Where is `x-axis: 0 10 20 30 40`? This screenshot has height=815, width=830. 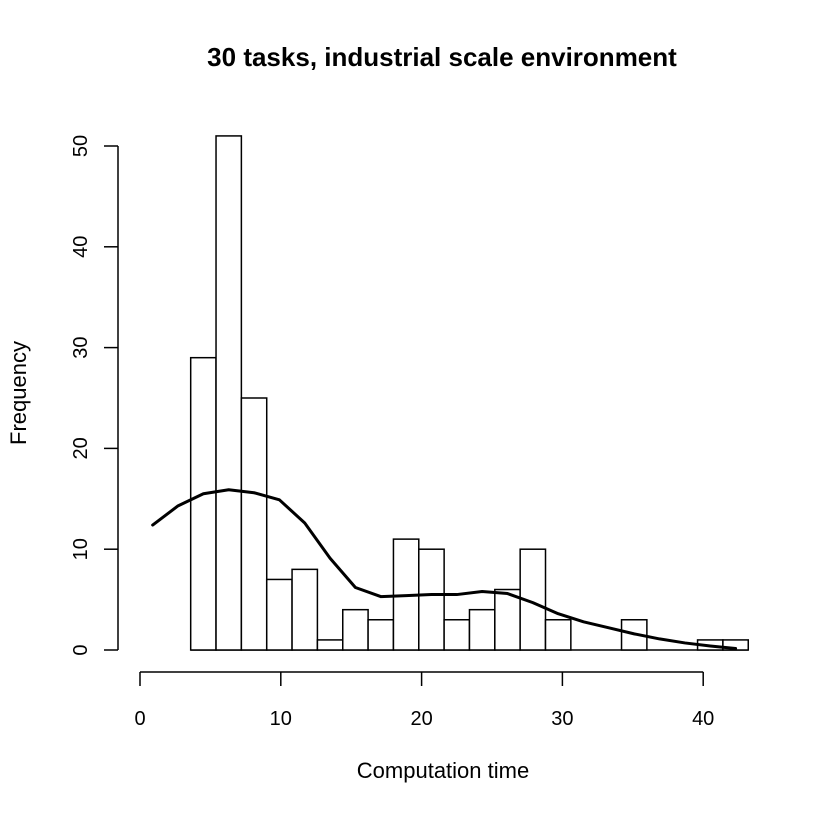
x-axis: 0 10 20 30 40 is located at coordinates (424, 700).